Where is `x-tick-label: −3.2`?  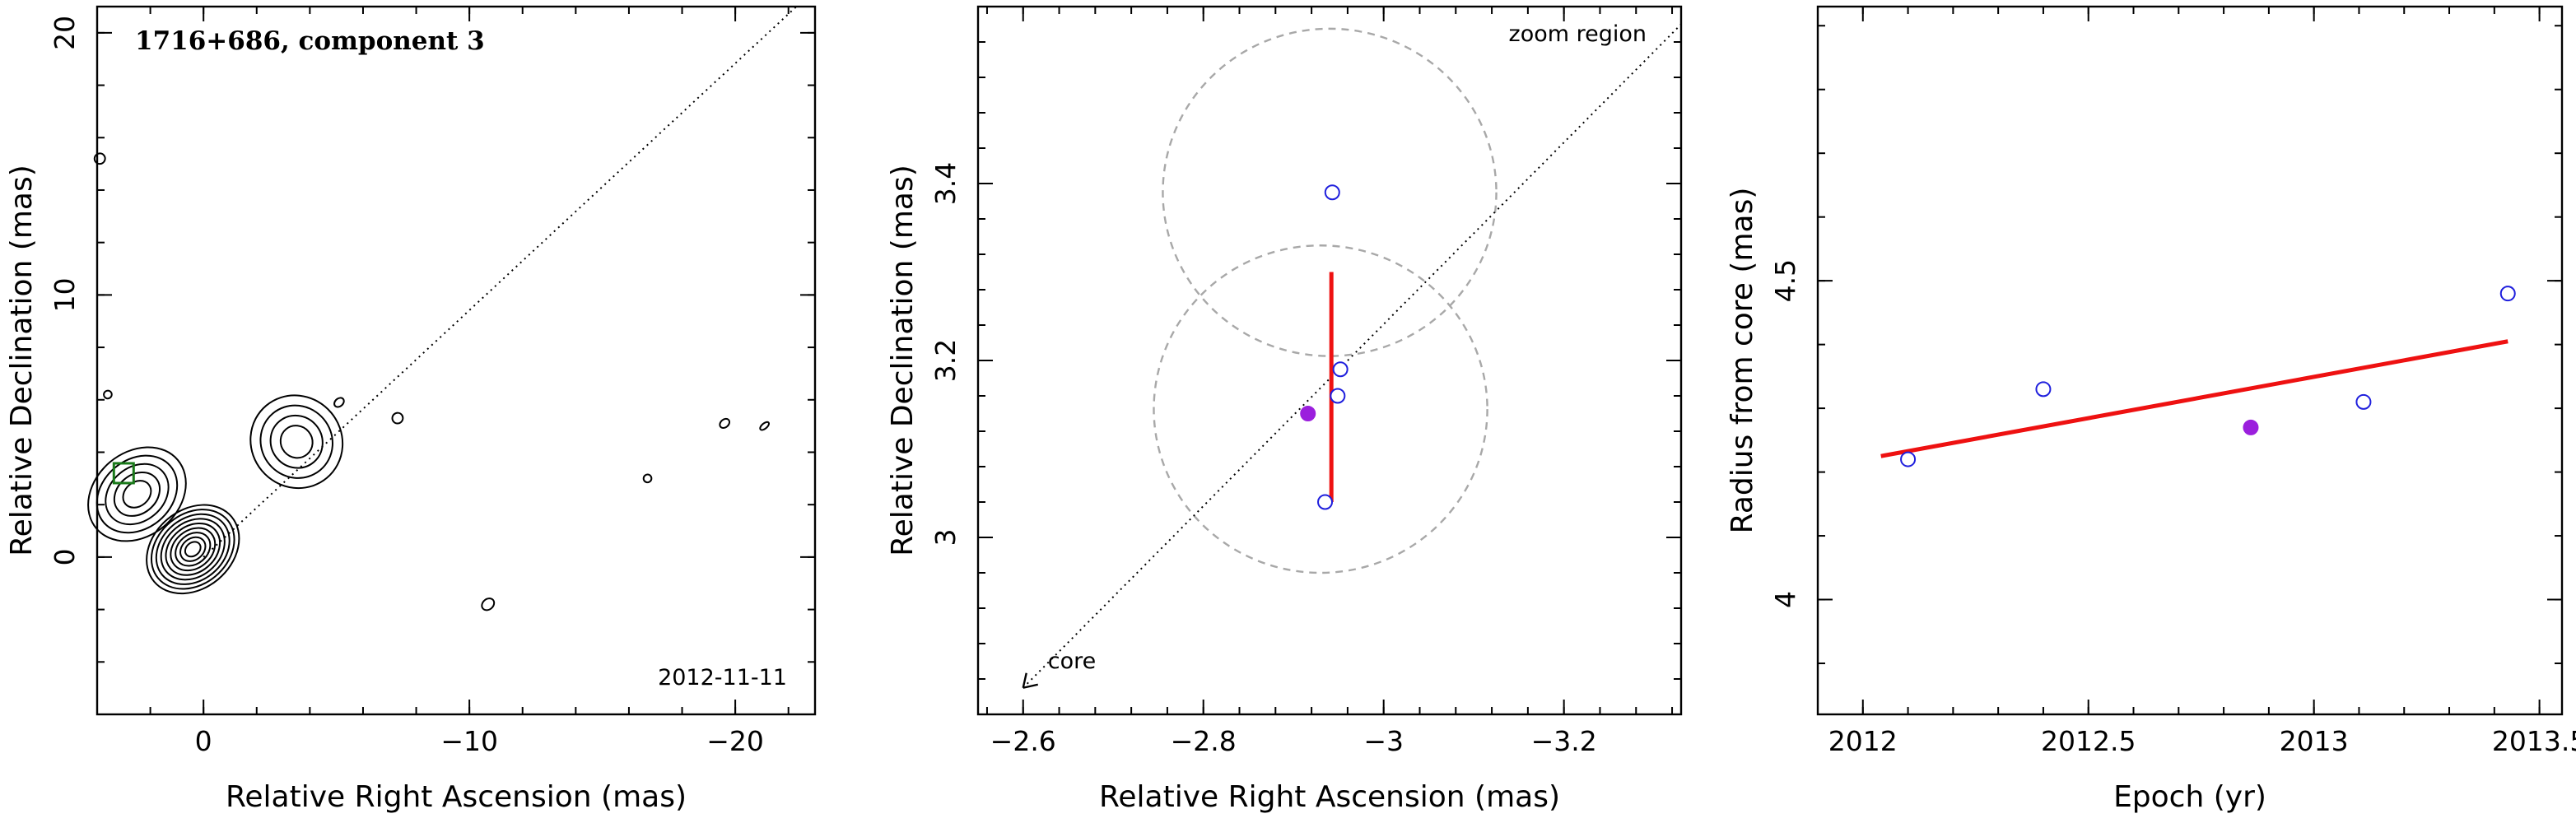
x-tick-label: −3.2 is located at coordinates (1564, 741).